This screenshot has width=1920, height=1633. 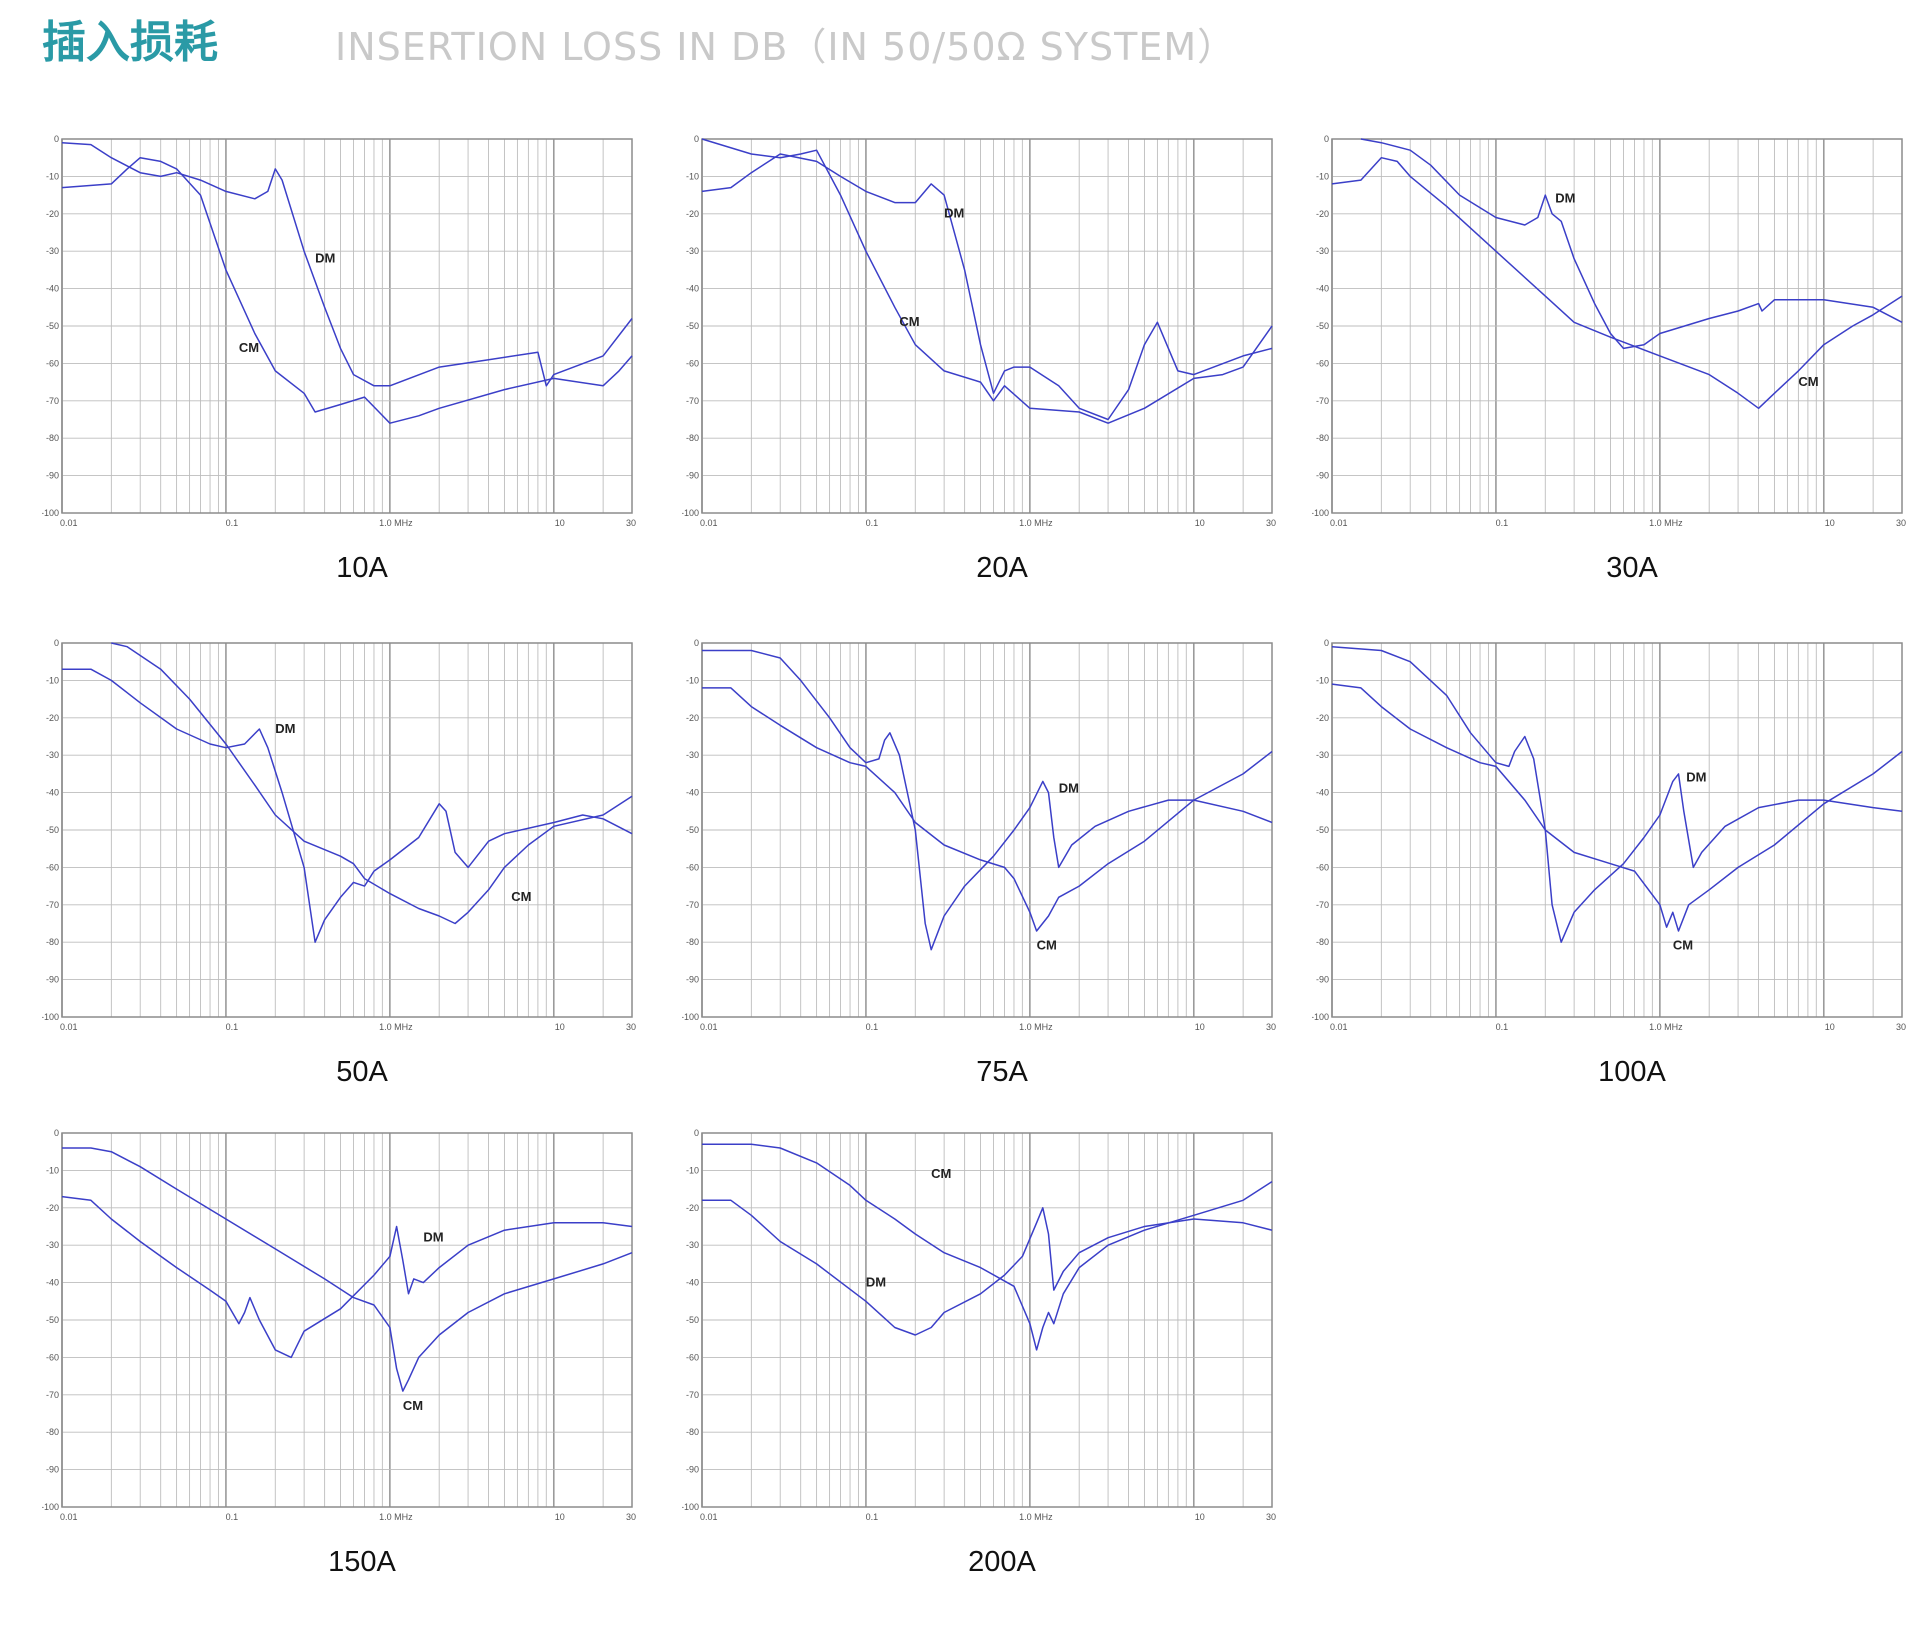 What do you see at coordinates (130, 42) in the screenshot?
I see `page-title: 插入损耗` at bounding box center [130, 42].